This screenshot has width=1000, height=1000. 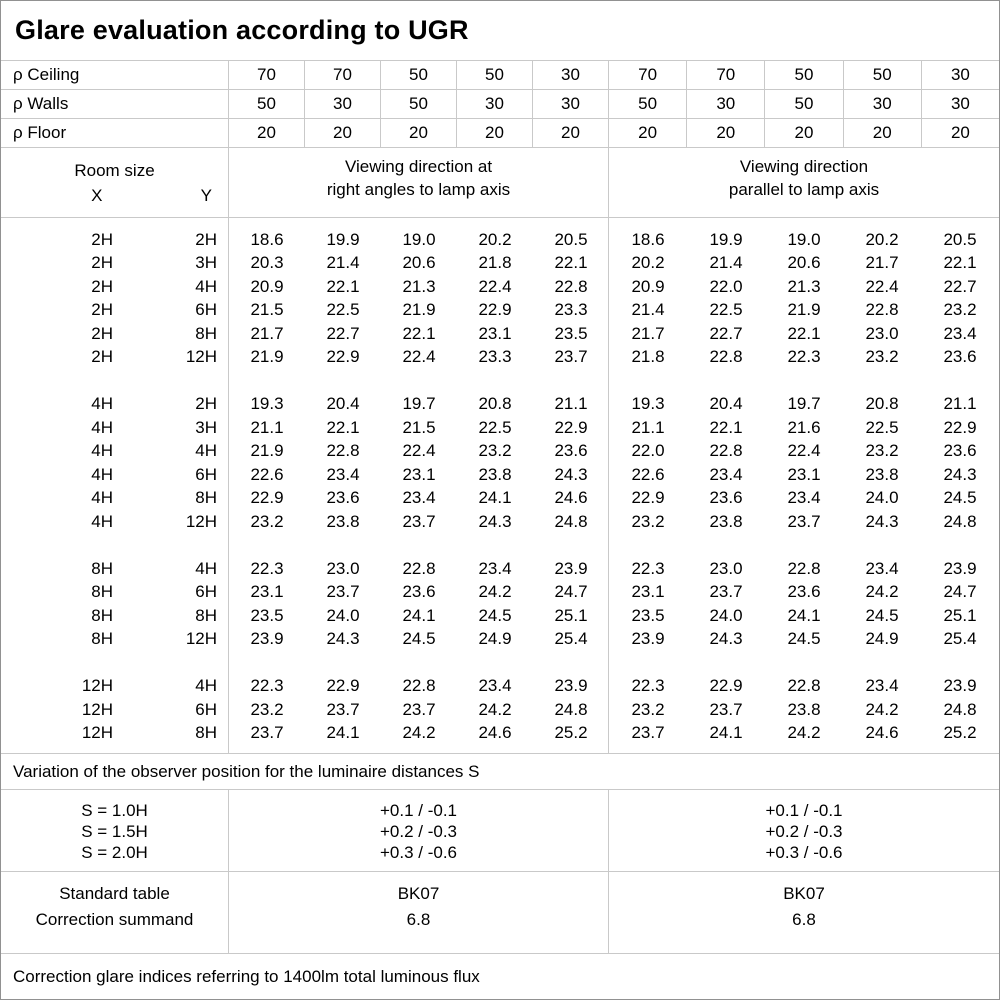 I want to click on standard-row-value: 6.8, so click(x=804, y=919).